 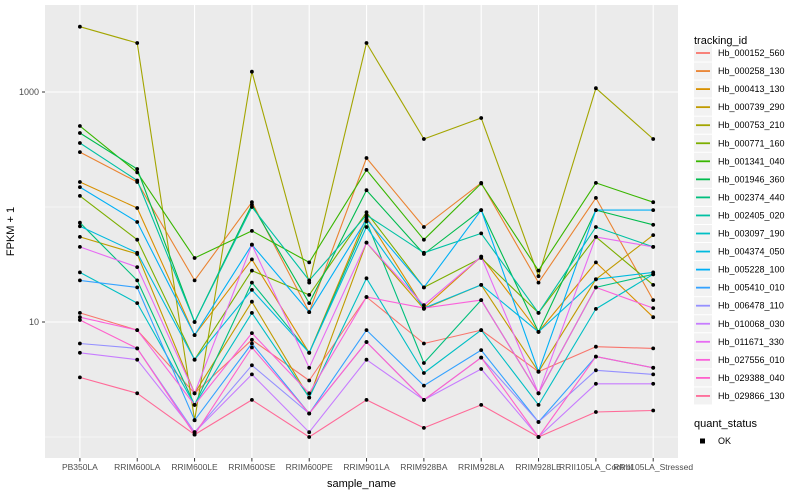 I want to click on legend-item-Hb_005228_100: Hb_005228_100, so click(x=739, y=270).